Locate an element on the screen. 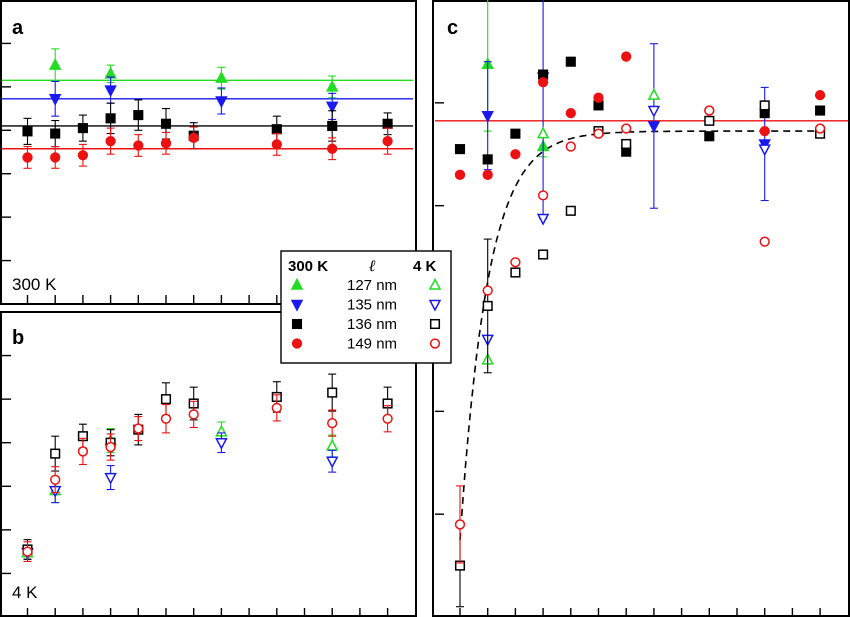 The height and width of the screenshot is (617, 850). legend-row: 136 nm is located at coordinates (366, 324).